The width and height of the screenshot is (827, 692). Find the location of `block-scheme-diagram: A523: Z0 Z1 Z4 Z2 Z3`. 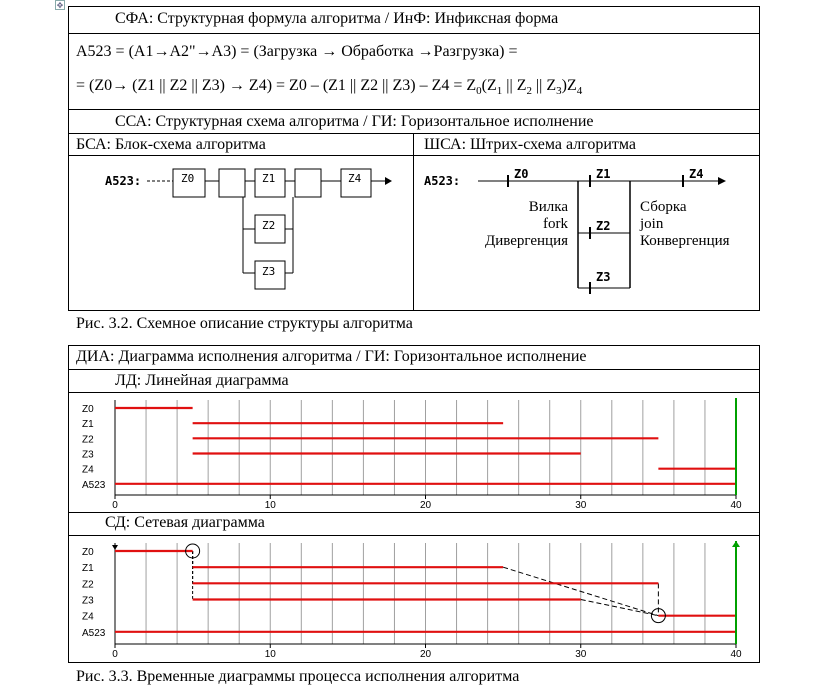

block-scheme-diagram: A523: Z0 Z1 Z4 Z2 Z3 is located at coordinates (248, 229).